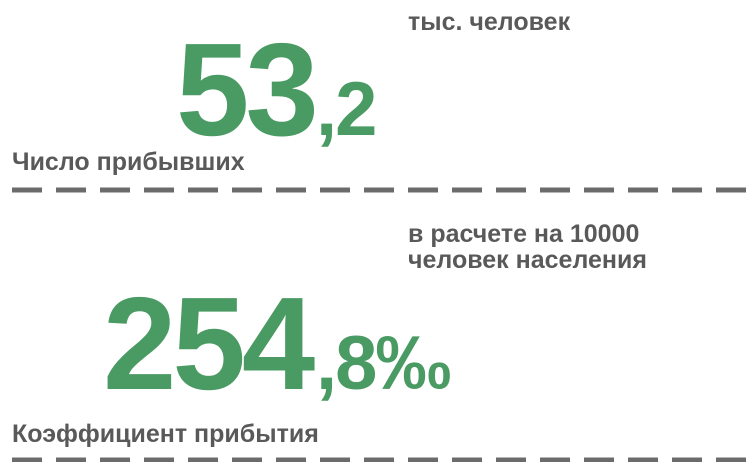 Image resolution: width=746 pixels, height=462 pixels. What do you see at coordinates (527, 260) in the screenshot?
I see `unit-text: человек населения` at bounding box center [527, 260].